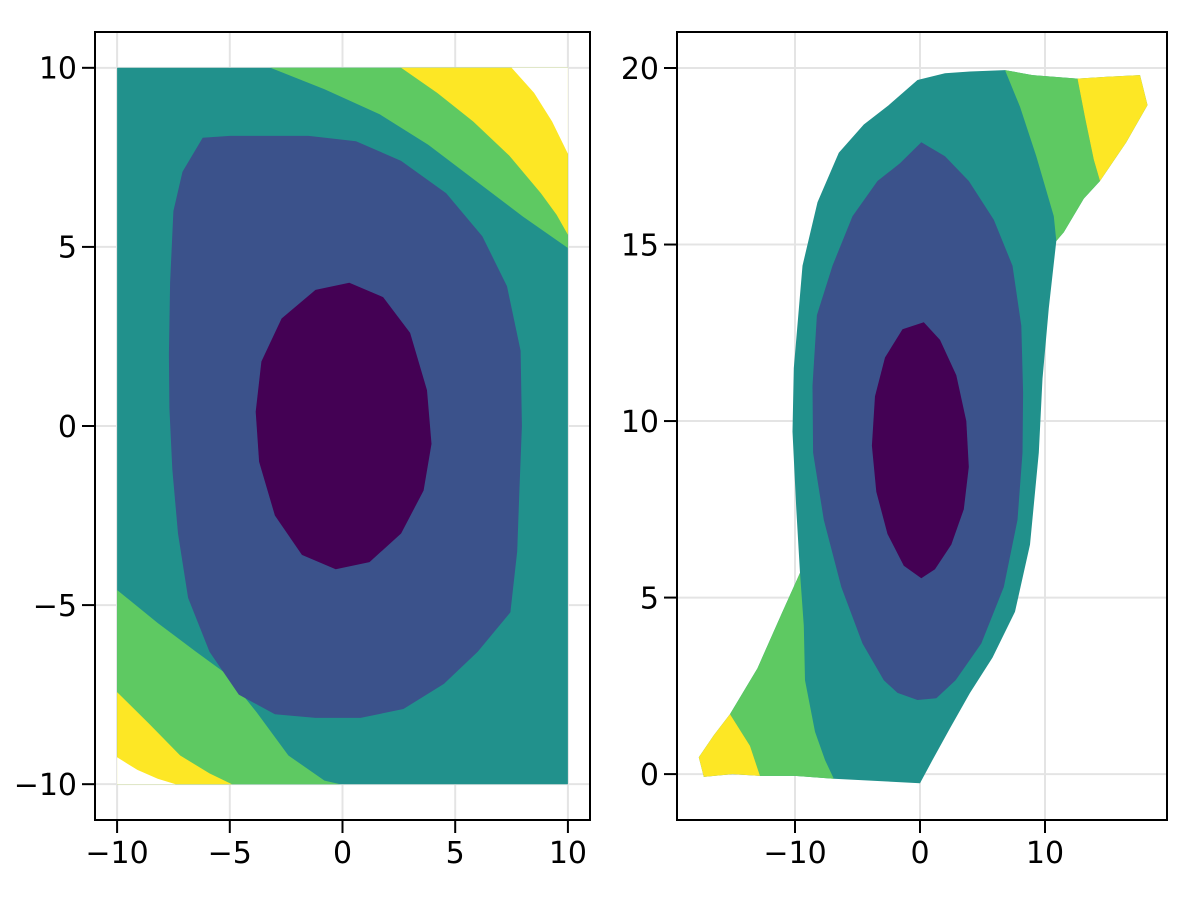 The image size is (1200, 900). What do you see at coordinates (640, 245) in the screenshot?
I see `y-tick-label: 15` at bounding box center [640, 245].